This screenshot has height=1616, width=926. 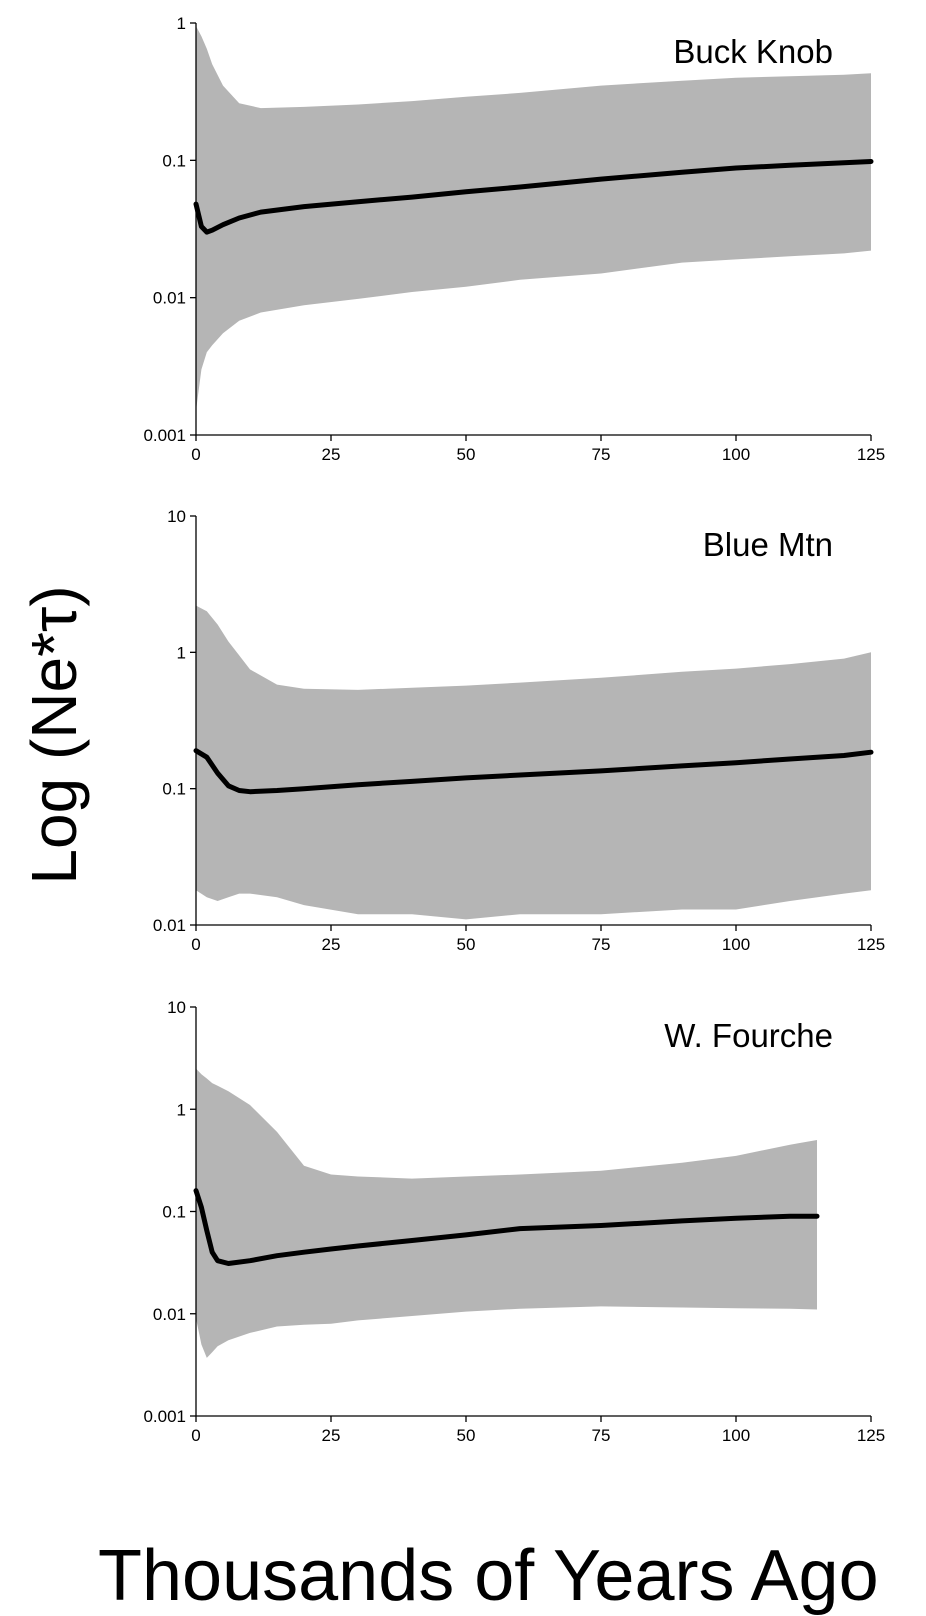 I want to click on x-axis-title: Thousands of Years Ago, so click(x=488, y=1576).